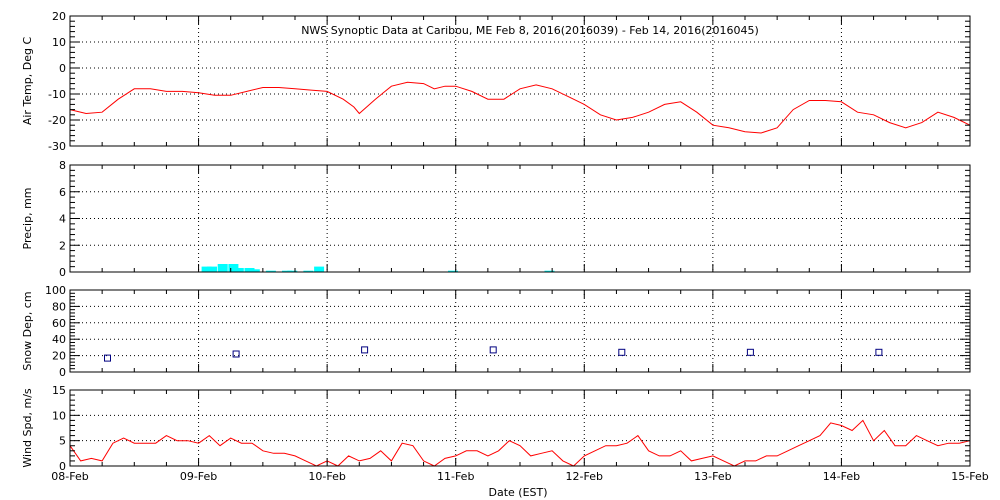  What do you see at coordinates (517, 492) in the screenshot?
I see `x-axis-label: Date (EST)` at bounding box center [517, 492].